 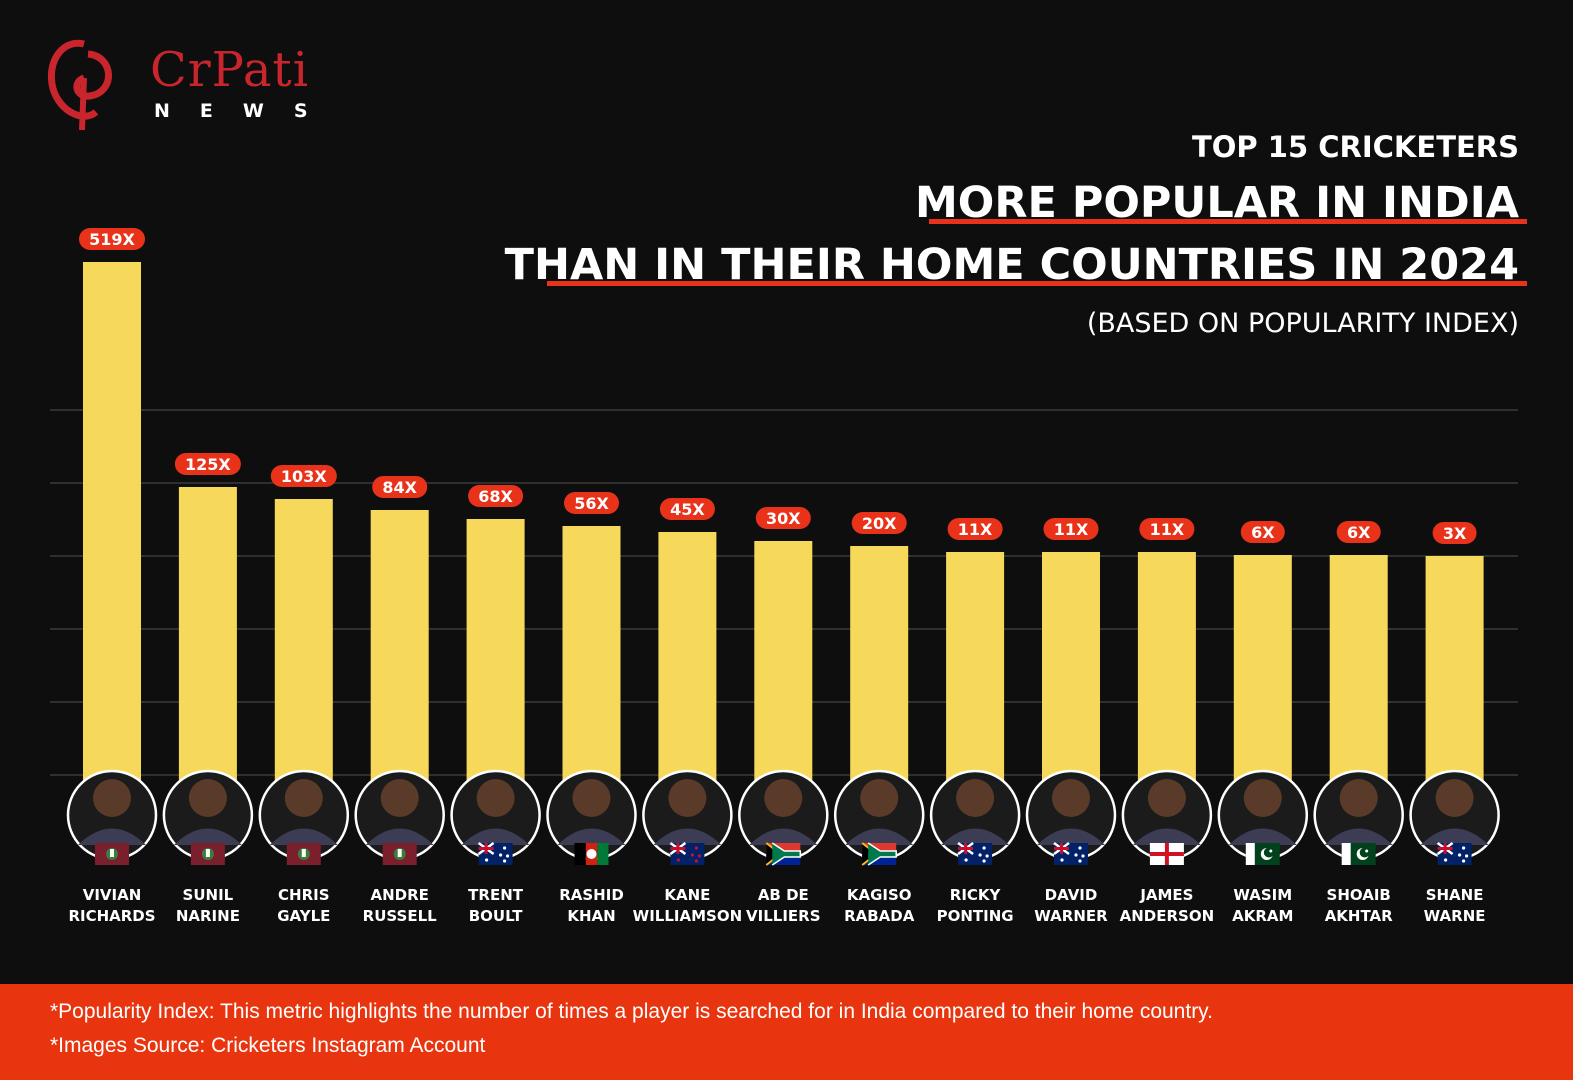 I want to click on flag-south-africa-icon, so click(x=783, y=854).